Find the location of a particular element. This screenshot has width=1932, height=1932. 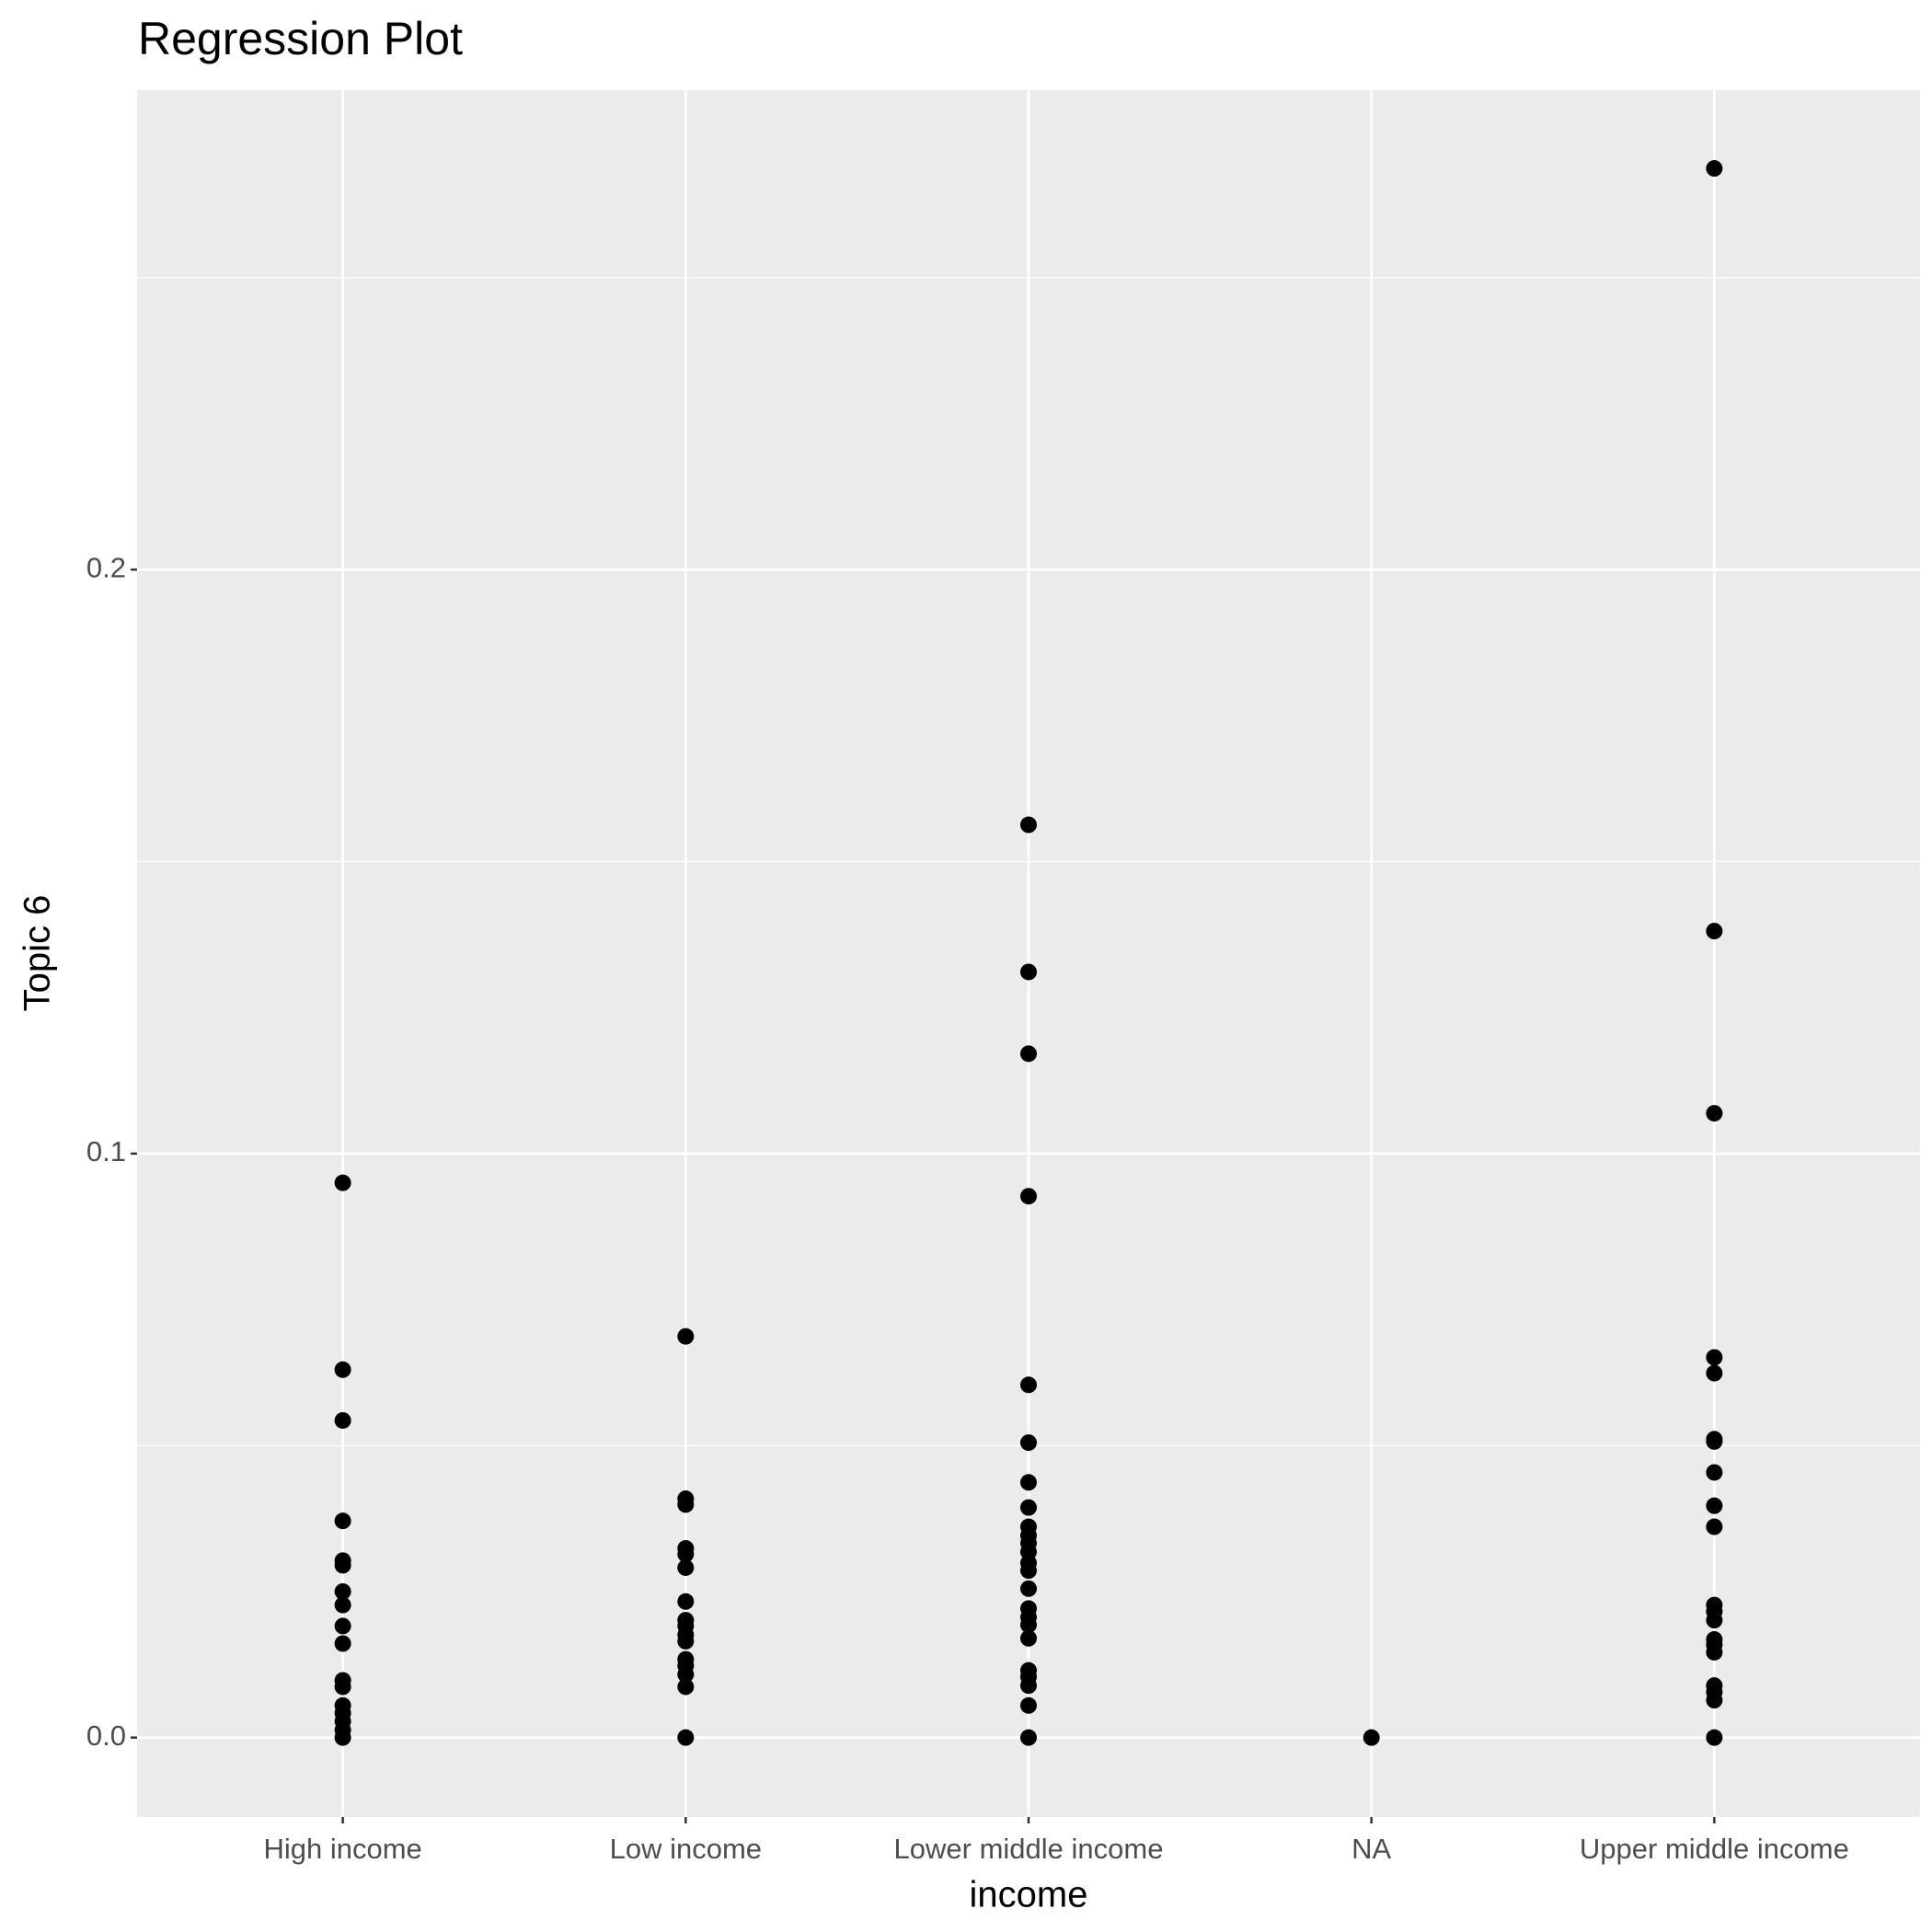

y-tick-label: 0.0 is located at coordinates (106, 1735).